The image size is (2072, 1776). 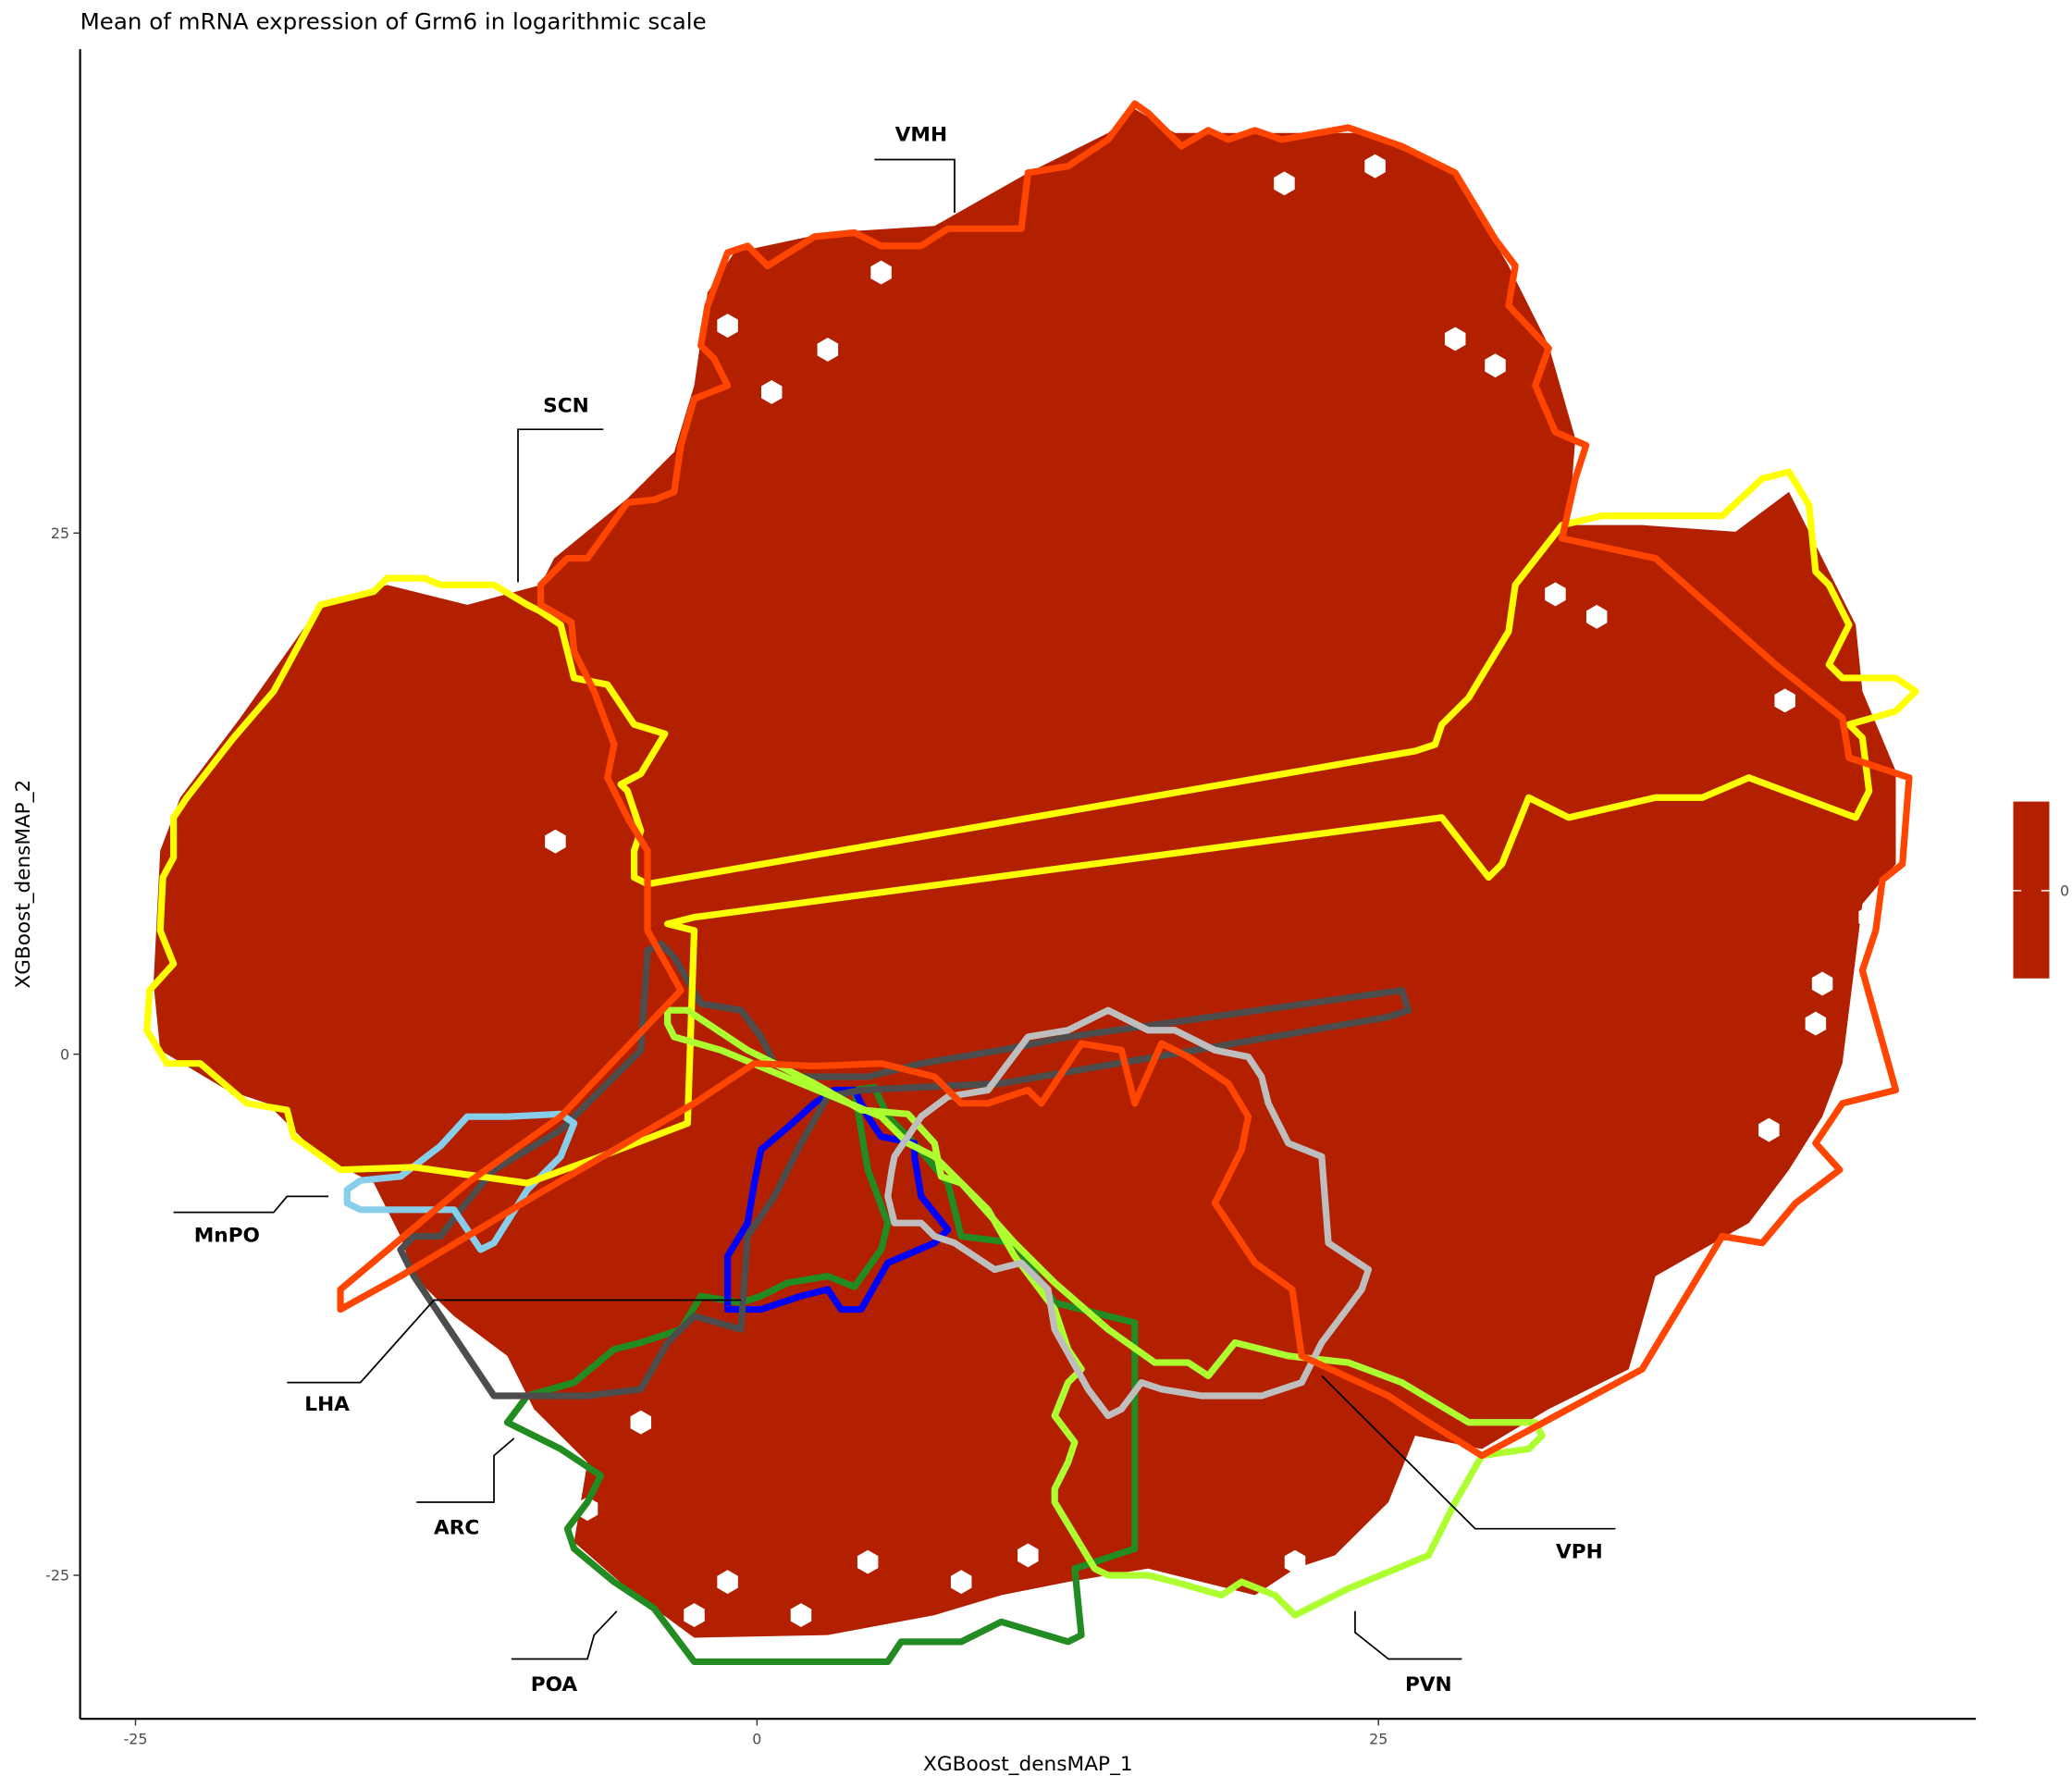 I want to click on region-label-pvn: PVN, so click(x=1429, y=1685).